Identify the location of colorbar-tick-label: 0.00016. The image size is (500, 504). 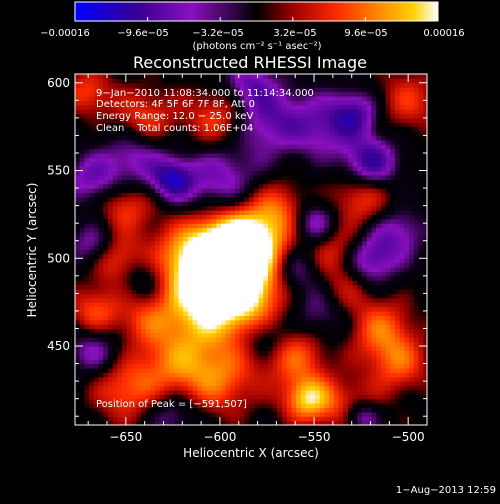
(443, 33).